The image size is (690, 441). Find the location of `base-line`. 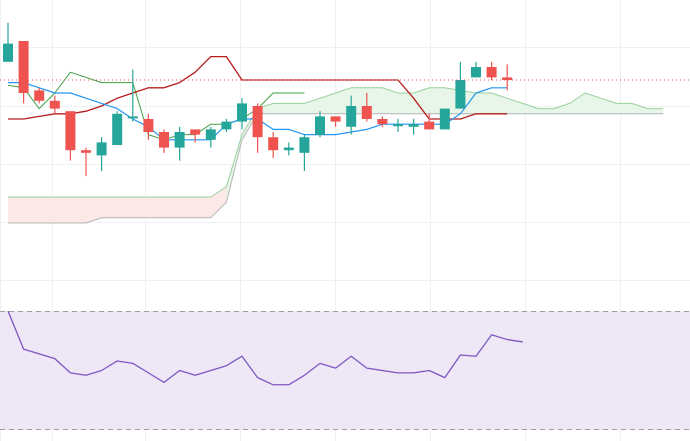

base-line is located at coordinates (258, 87).